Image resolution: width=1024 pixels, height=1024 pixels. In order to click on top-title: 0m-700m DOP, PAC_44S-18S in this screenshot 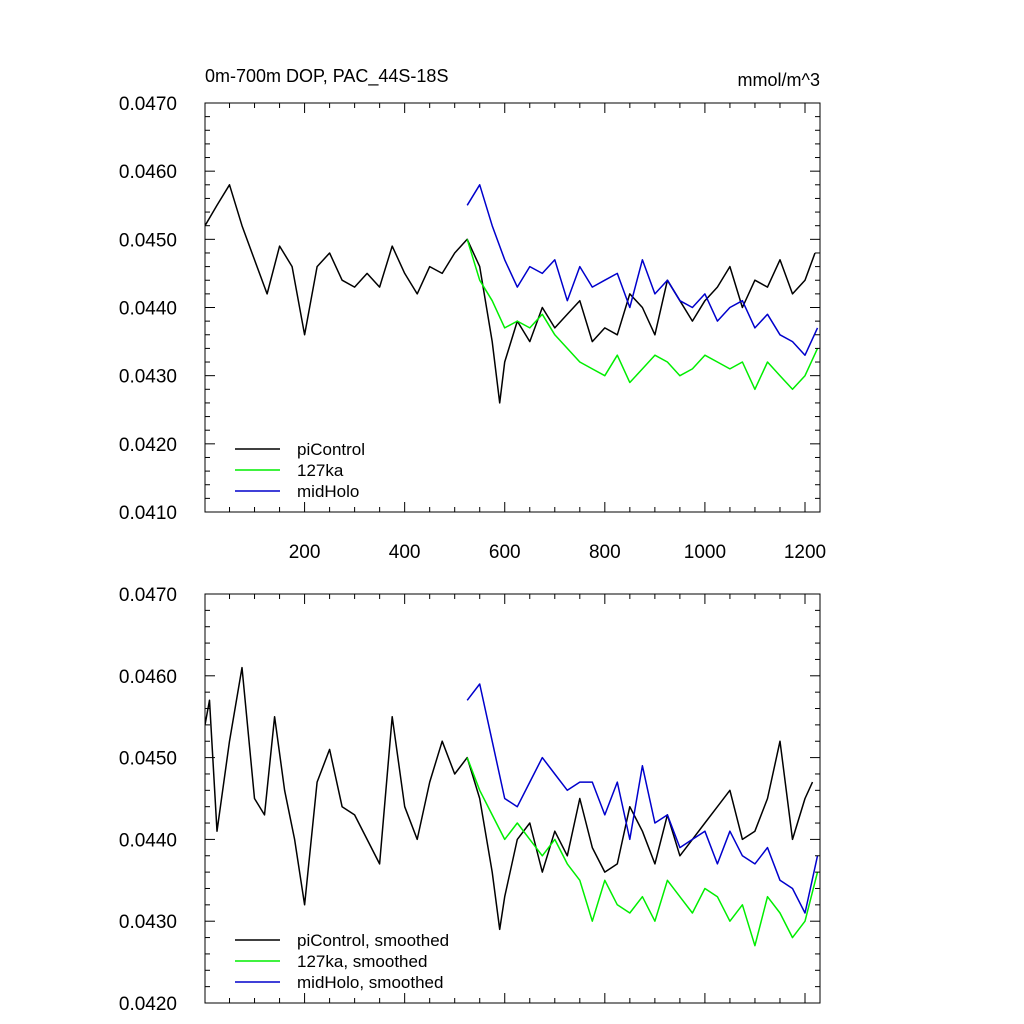, I will do `click(326, 76)`.